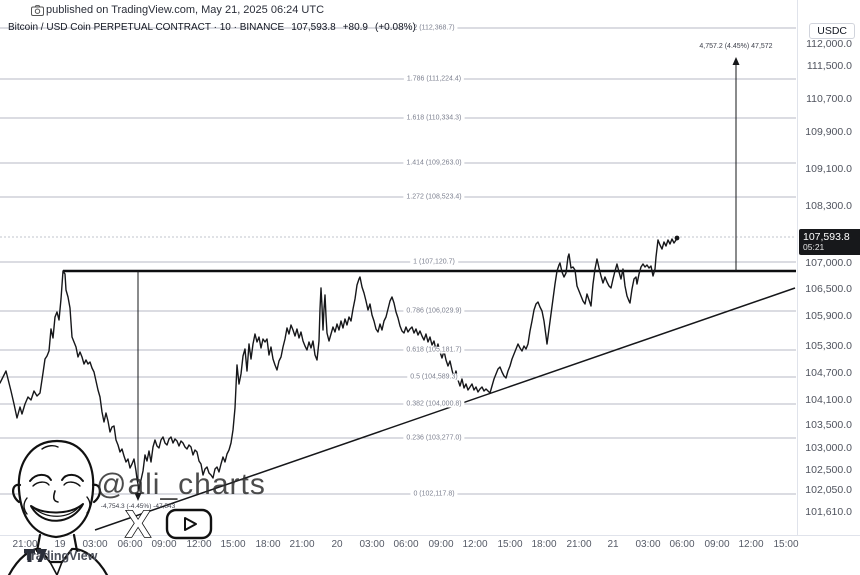 This screenshot has height=575, width=860. I want to click on x-logo-icon: X, so click(139, 525).